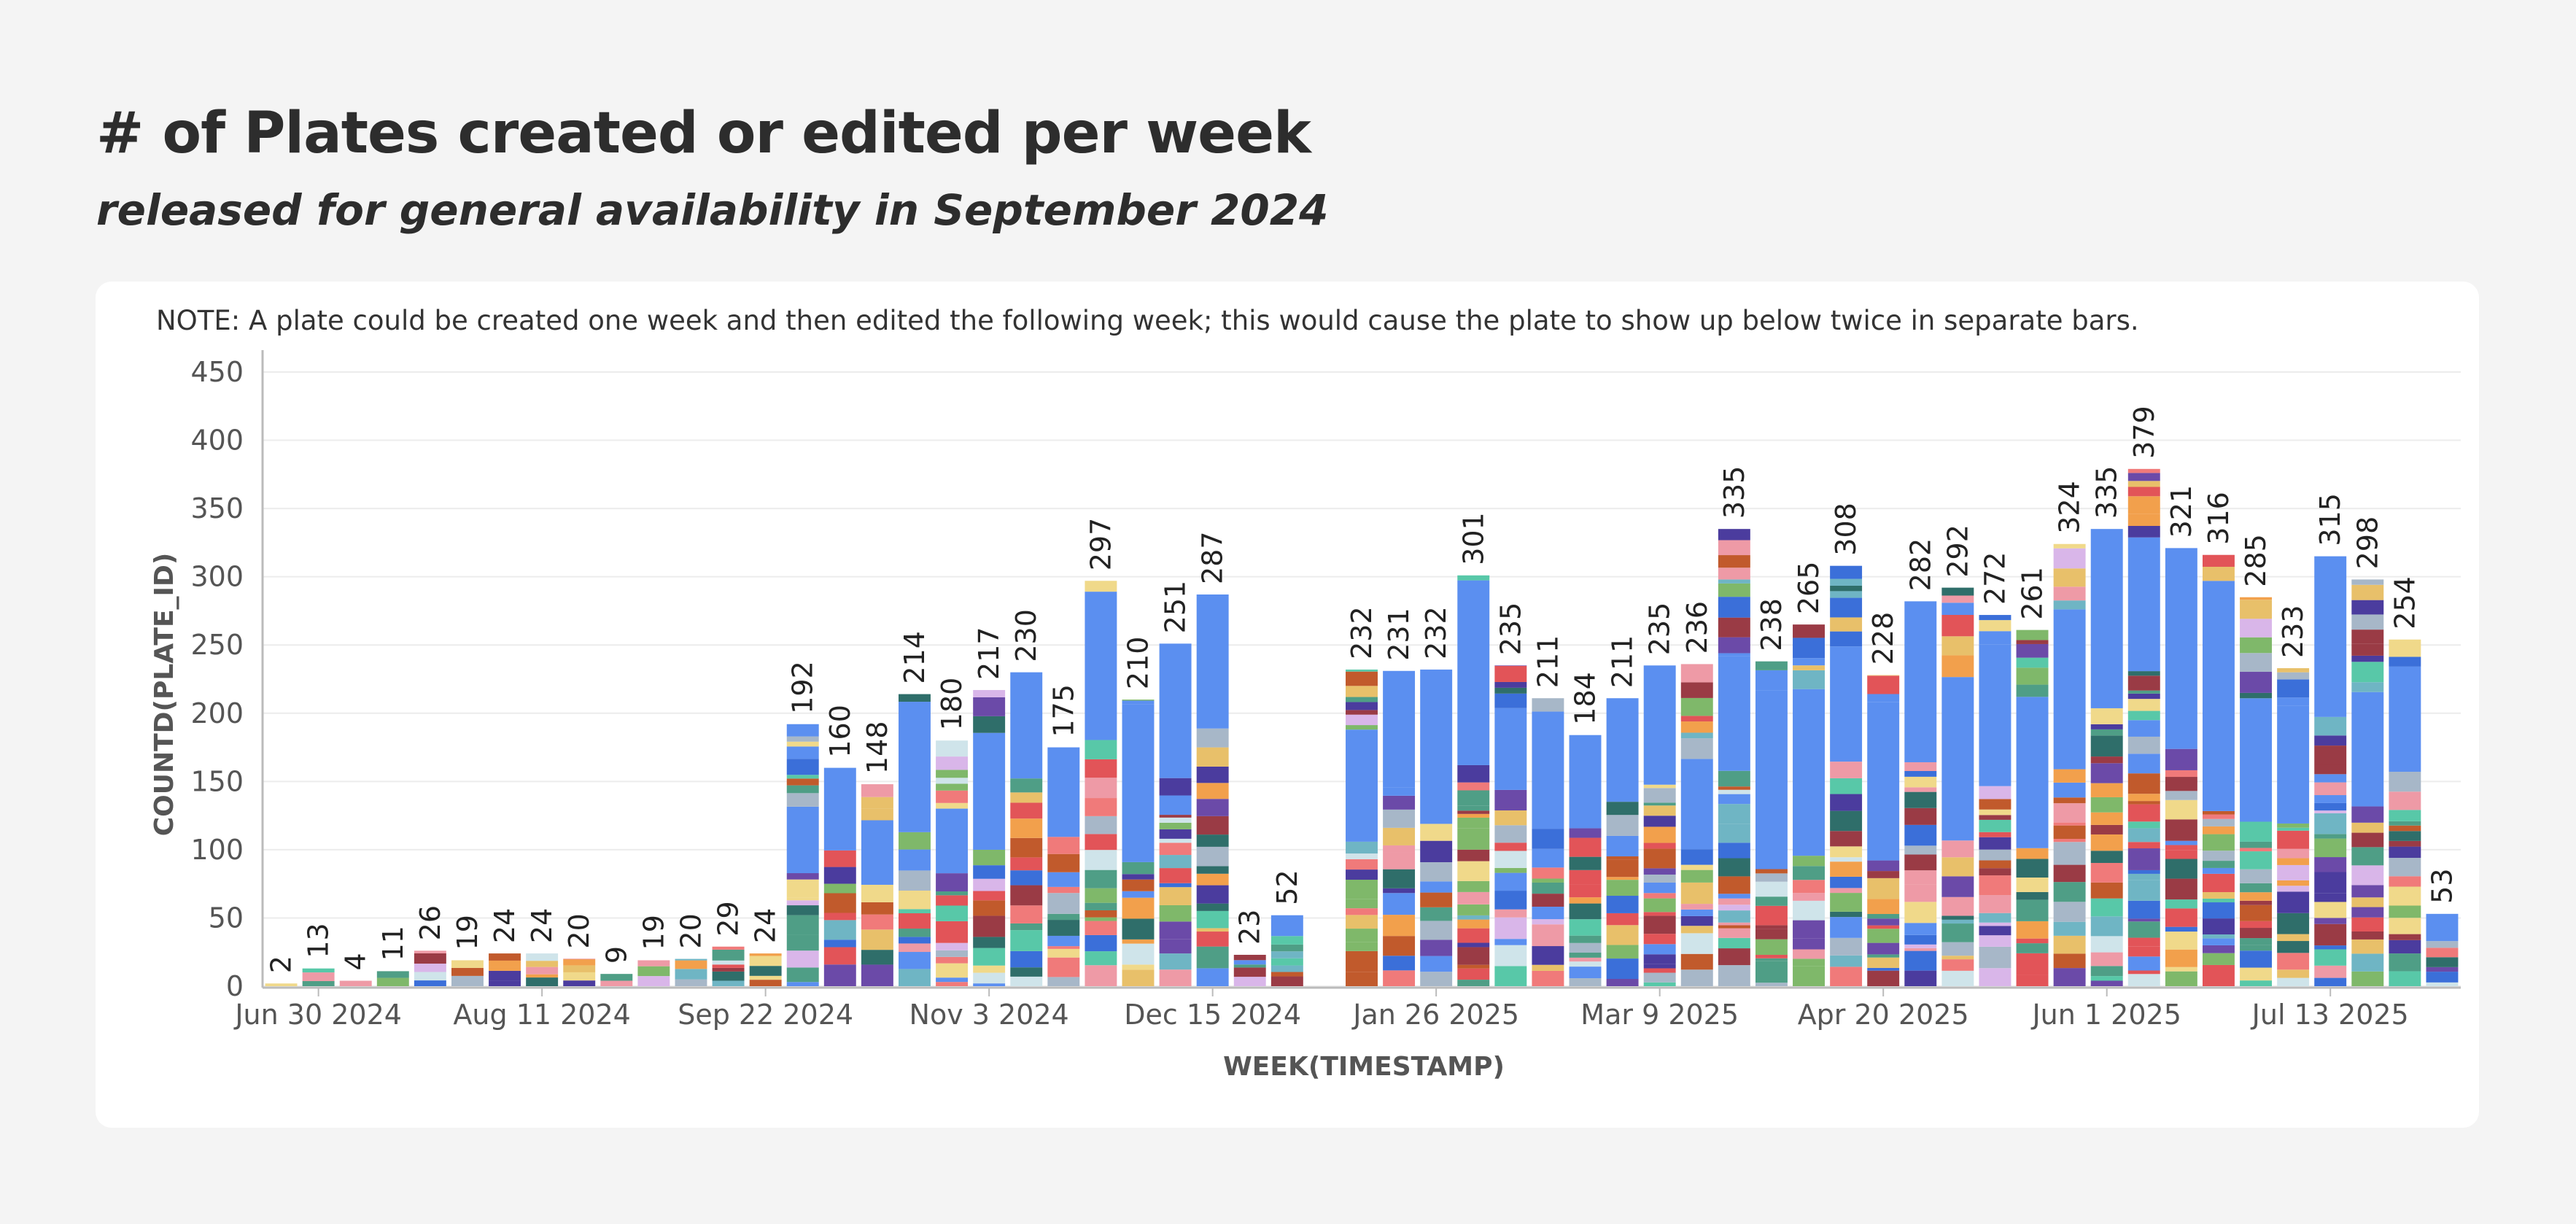 The image size is (2576, 1224). What do you see at coordinates (803, 687) in the screenshot?
I see `bar-value-label: 192` at bounding box center [803, 687].